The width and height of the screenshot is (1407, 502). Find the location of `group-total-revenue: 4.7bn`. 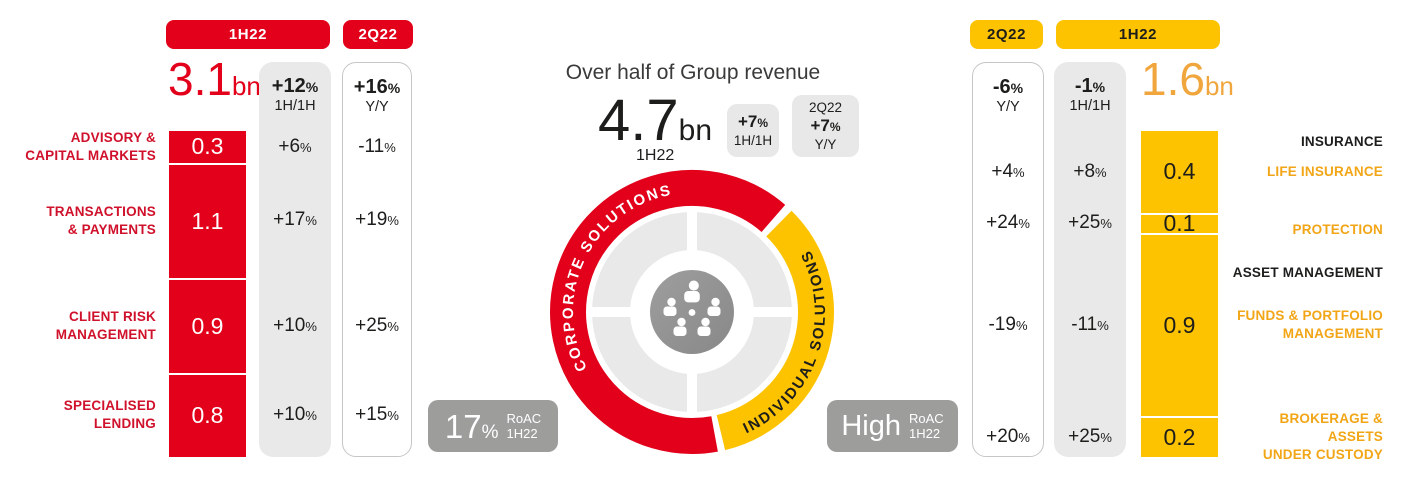

group-total-revenue: 4.7bn is located at coordinates (655, 121).